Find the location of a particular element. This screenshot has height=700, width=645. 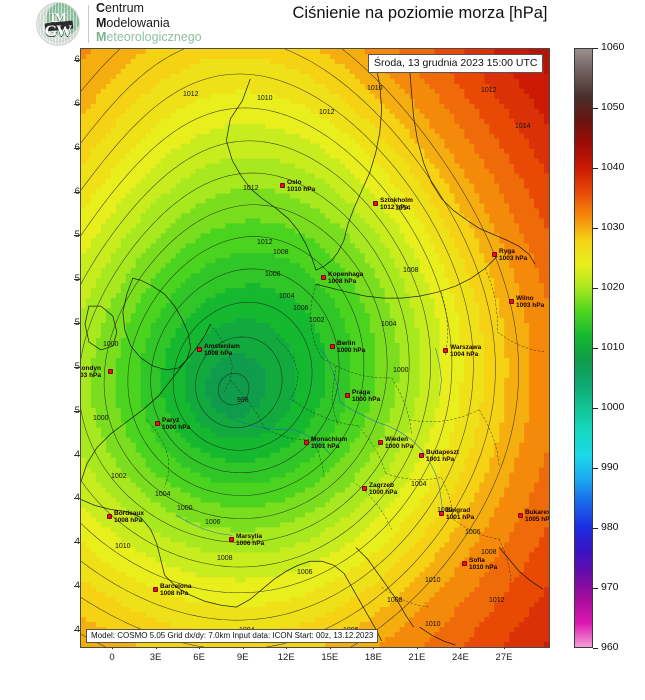

city-name: Londyn is located at coordinates (91, 368).